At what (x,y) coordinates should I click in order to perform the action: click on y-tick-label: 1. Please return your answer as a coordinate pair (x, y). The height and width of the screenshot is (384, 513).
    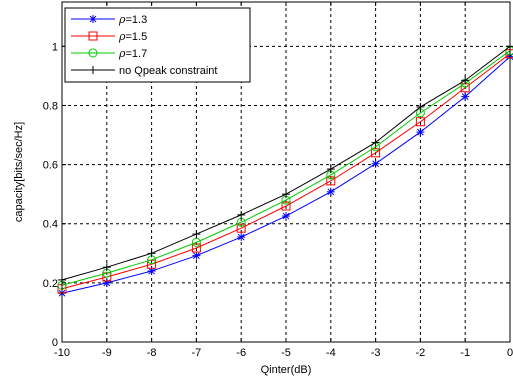
    Looking at the image, I should click on (55, 47).